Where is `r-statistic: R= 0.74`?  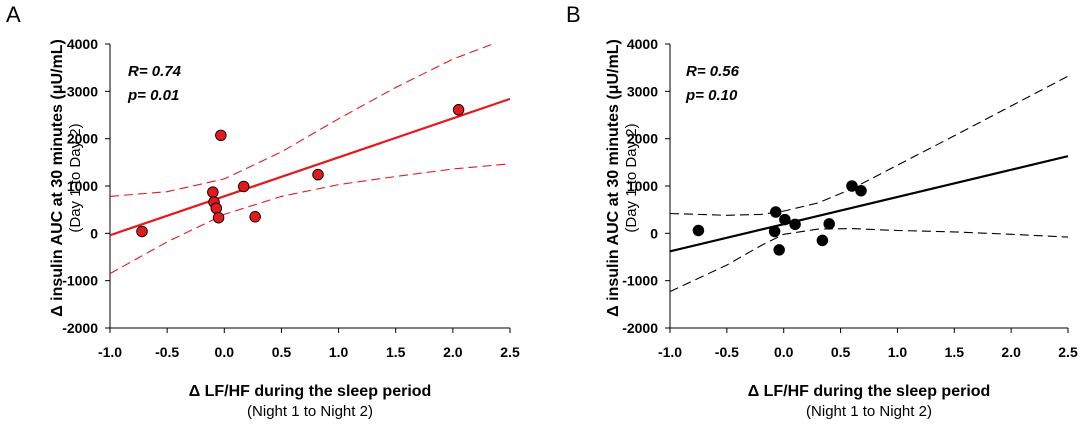 r-statistic: R= 0.74 is located at coordinates (155, 71).